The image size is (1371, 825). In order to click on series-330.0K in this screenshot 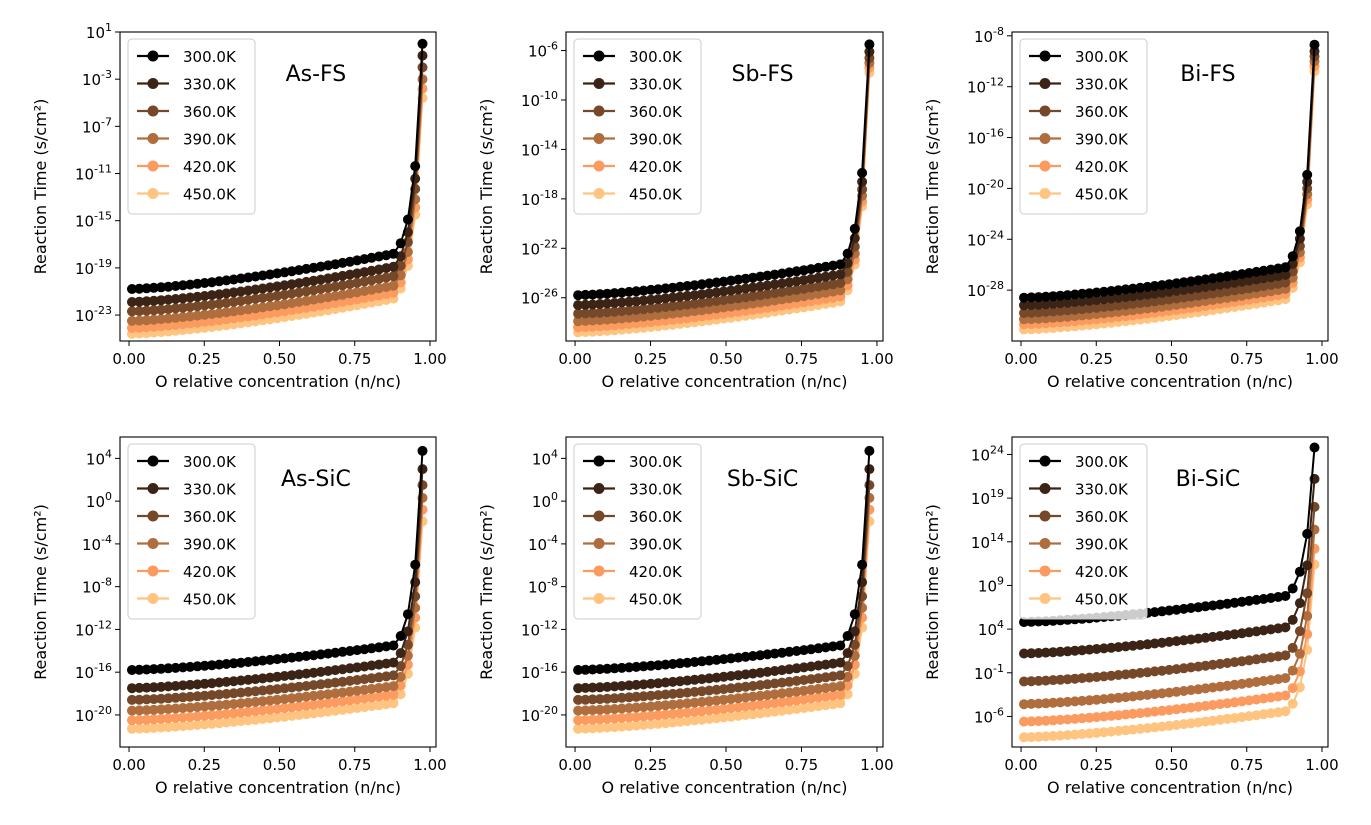, I will do `click(277, 178)`.